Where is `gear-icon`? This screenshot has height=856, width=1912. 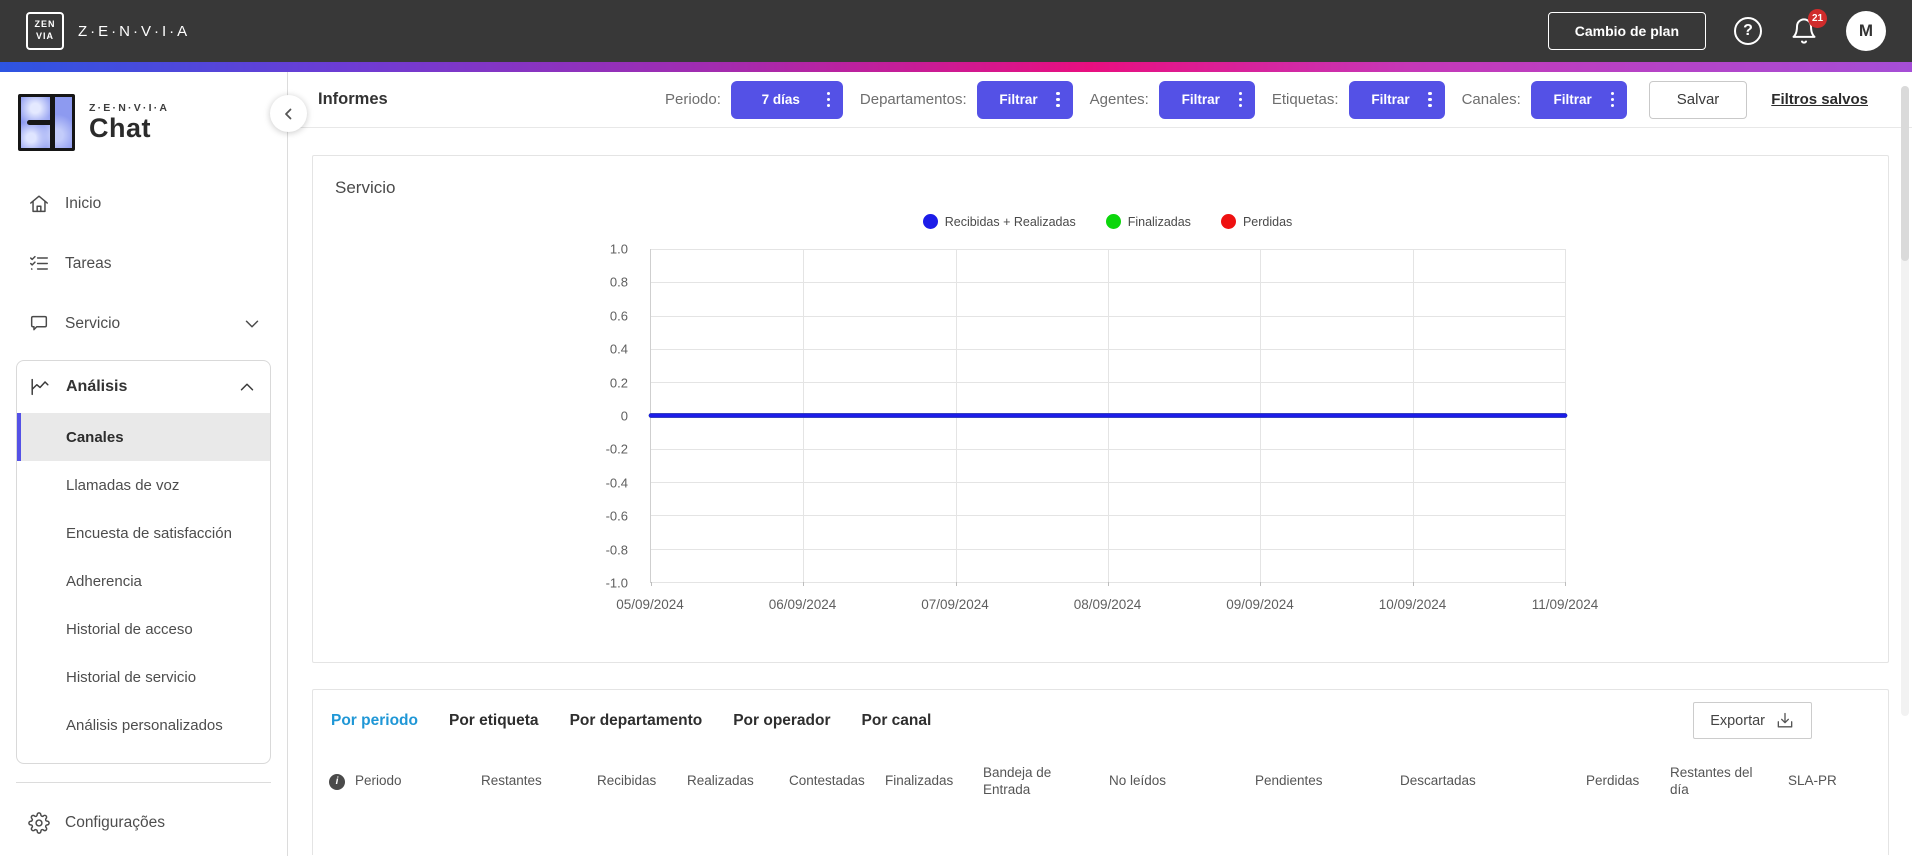
gear-icon is located at coordinates (39, 823).